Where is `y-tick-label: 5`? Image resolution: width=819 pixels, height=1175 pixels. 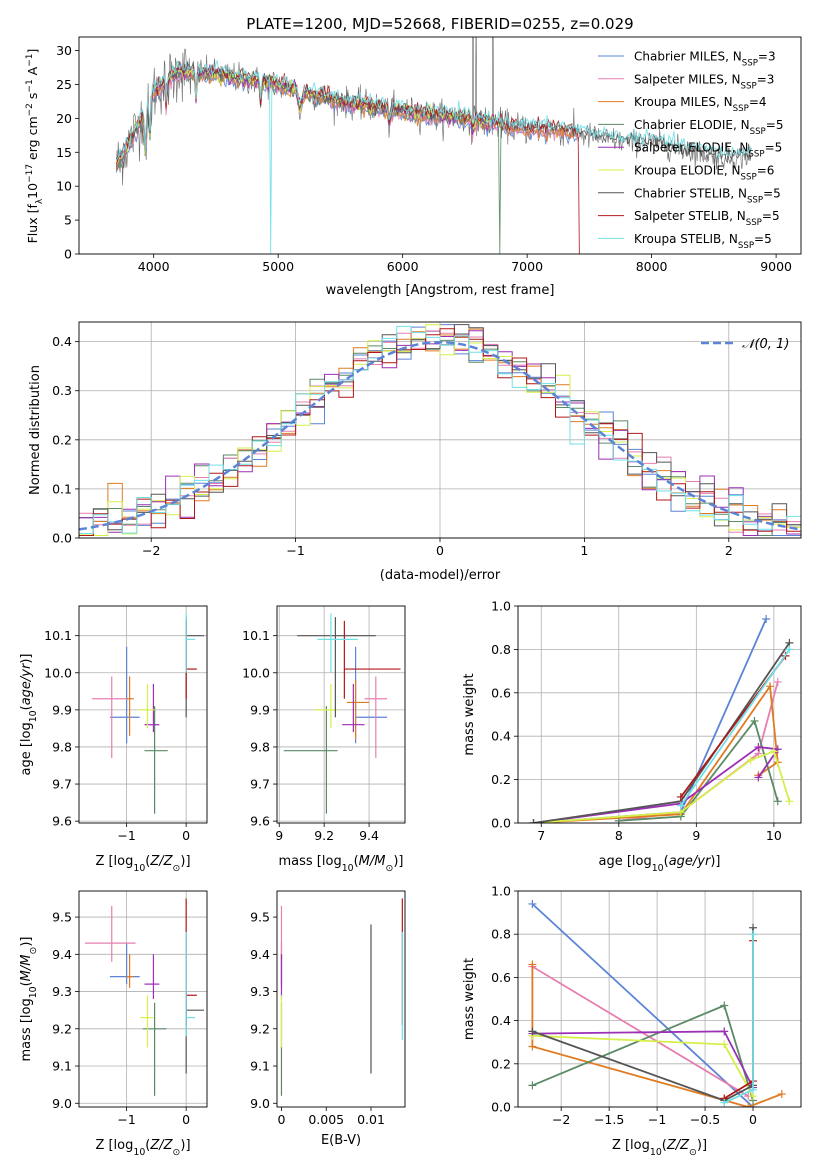
y-tick-label: 5 is located at coordinates (68, 220).